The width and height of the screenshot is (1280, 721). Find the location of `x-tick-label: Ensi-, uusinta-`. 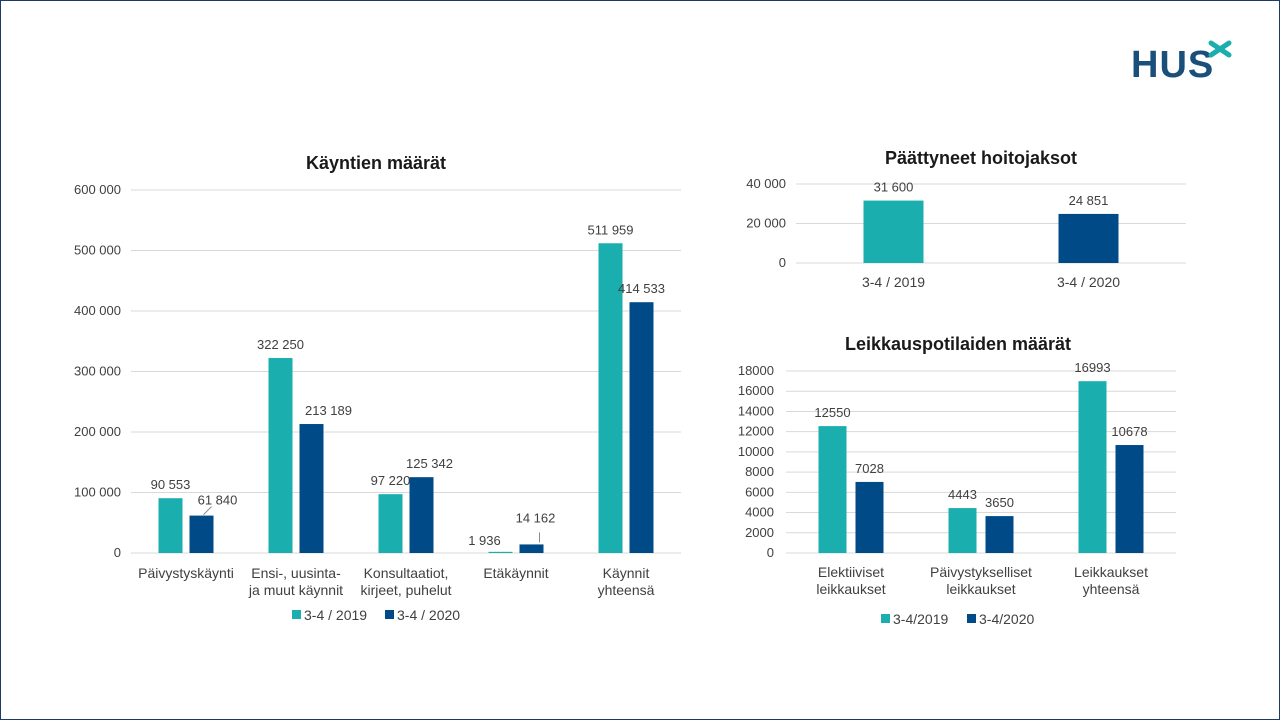

x-tick-label: Ensi-, uusinta- is located at coordinates (296, 573).